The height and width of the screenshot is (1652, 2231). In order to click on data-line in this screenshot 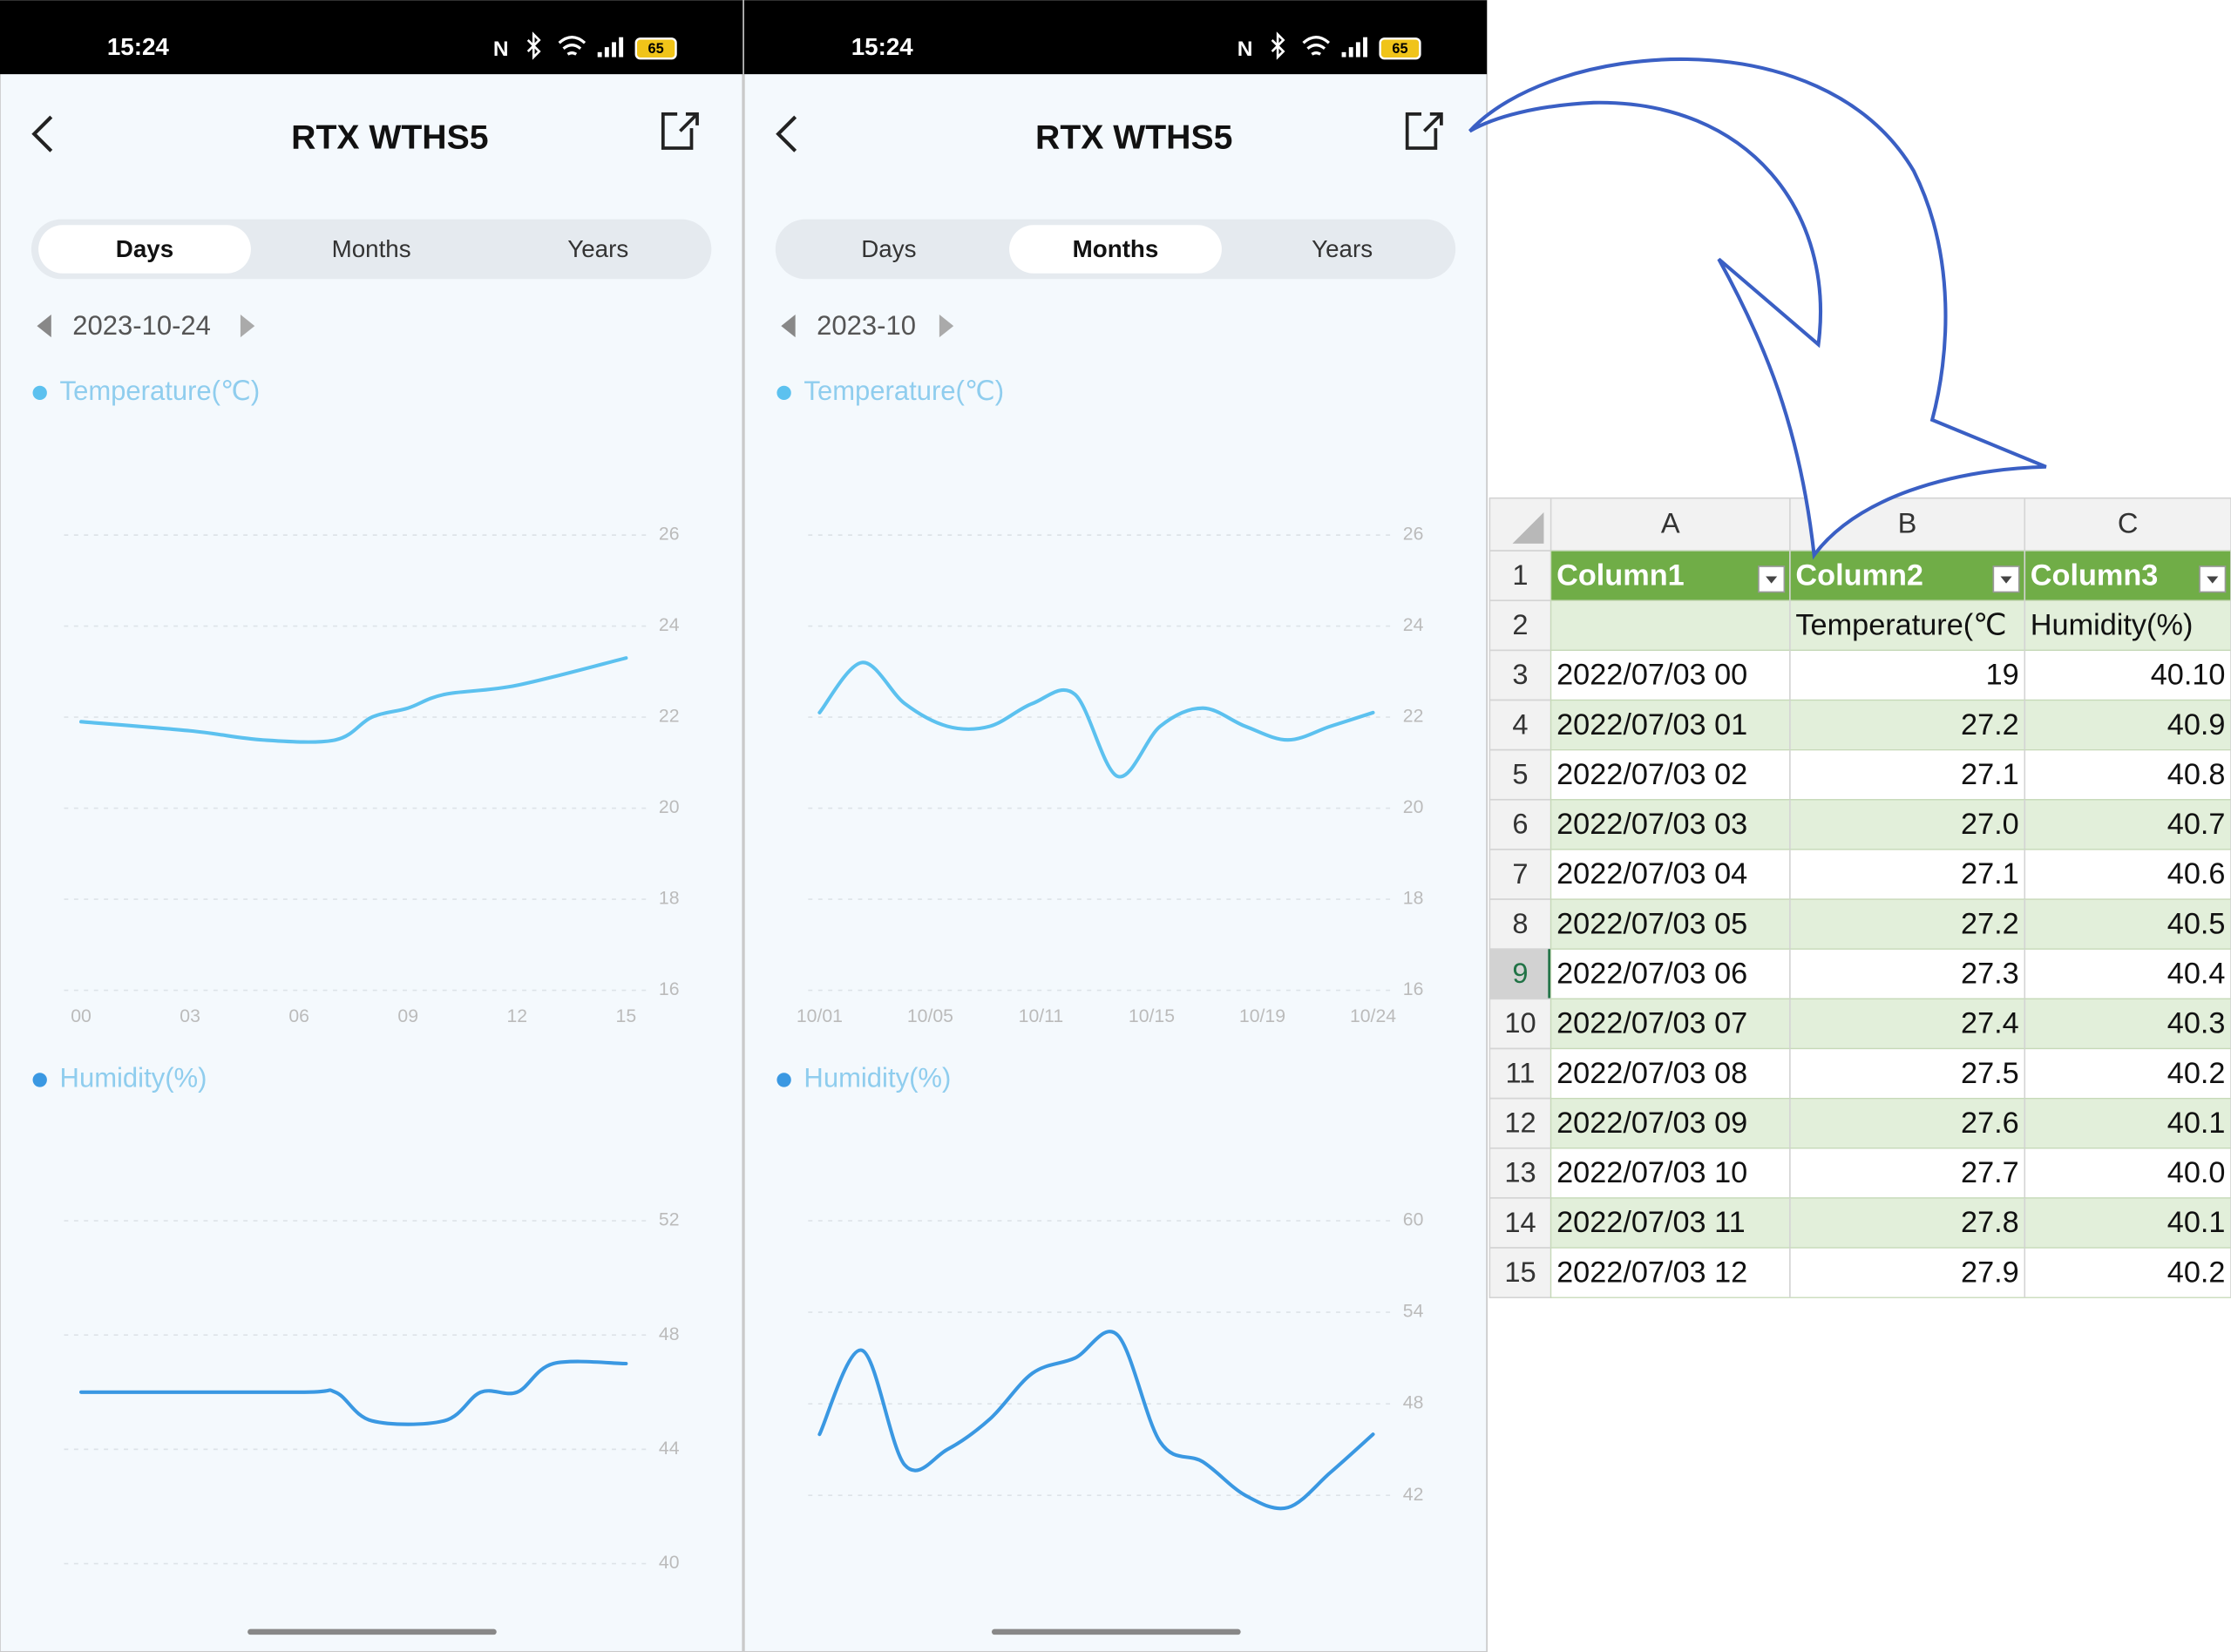, I will do `click(353, 1392)`.